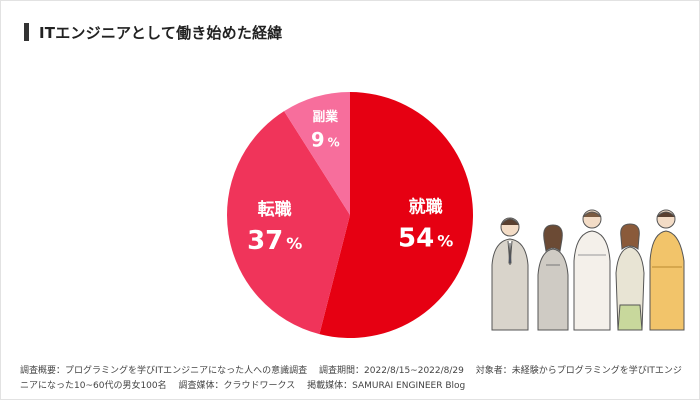 The width and height of the screenshot is (700, 400). I want to click on footnote-published: 掲載媒体：SAMURAI ENGINEER Blog, so click(386, 386).